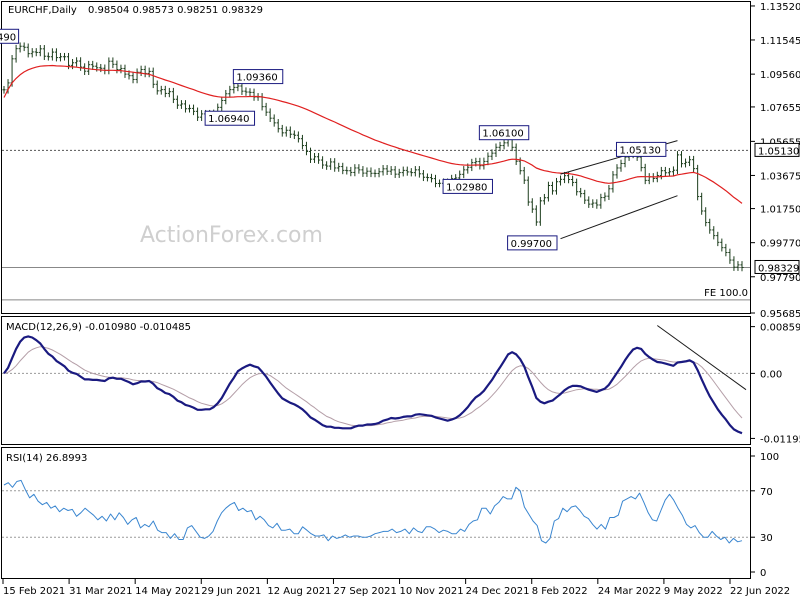 This screenshot has width=800, height=600. I want to click on price-tick-label: 1.07655, so click(780, 108).